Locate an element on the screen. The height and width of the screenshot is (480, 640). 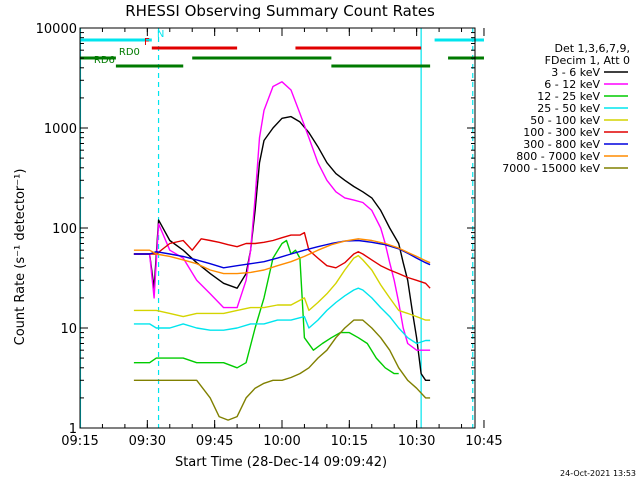
y-axis-label: Count Rate (s⁻¹ detector⁻¹) is located at coordinates (20, 257).